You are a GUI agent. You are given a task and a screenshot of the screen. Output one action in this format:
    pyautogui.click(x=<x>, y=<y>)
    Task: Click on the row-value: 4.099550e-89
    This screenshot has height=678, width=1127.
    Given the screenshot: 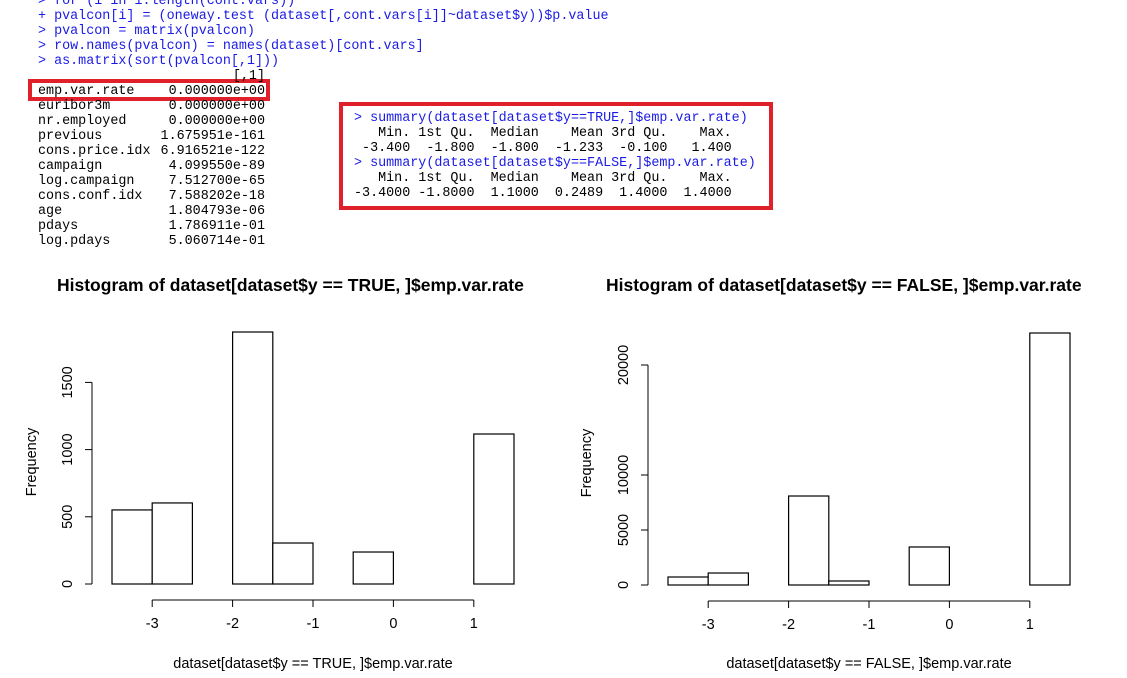 What is the action you would take?
    pyautogui.click(x=217, y=166)
    